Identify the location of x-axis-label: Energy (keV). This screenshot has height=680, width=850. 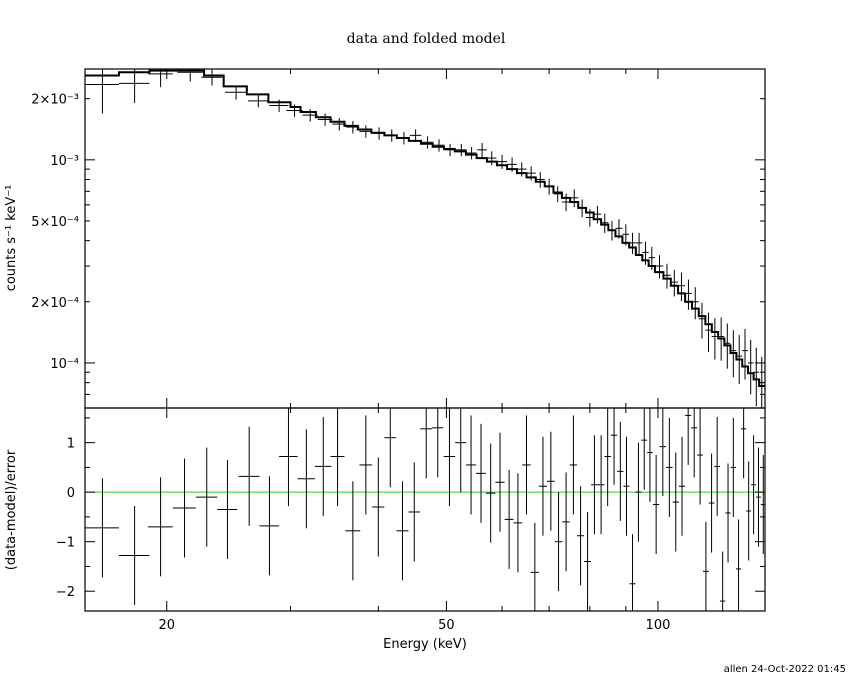
(425, 644).